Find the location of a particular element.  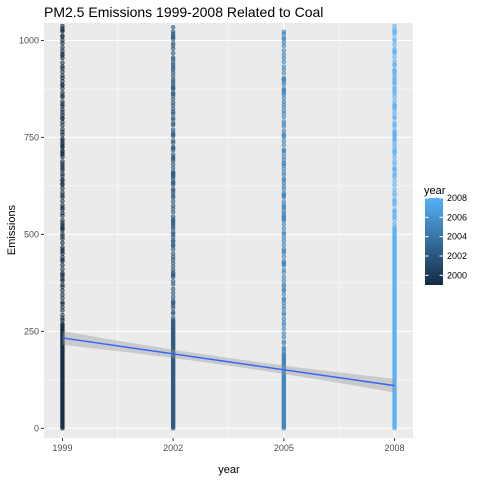

y-axis: 0 250 500 750 1000 is located at coordinates (31, 234).